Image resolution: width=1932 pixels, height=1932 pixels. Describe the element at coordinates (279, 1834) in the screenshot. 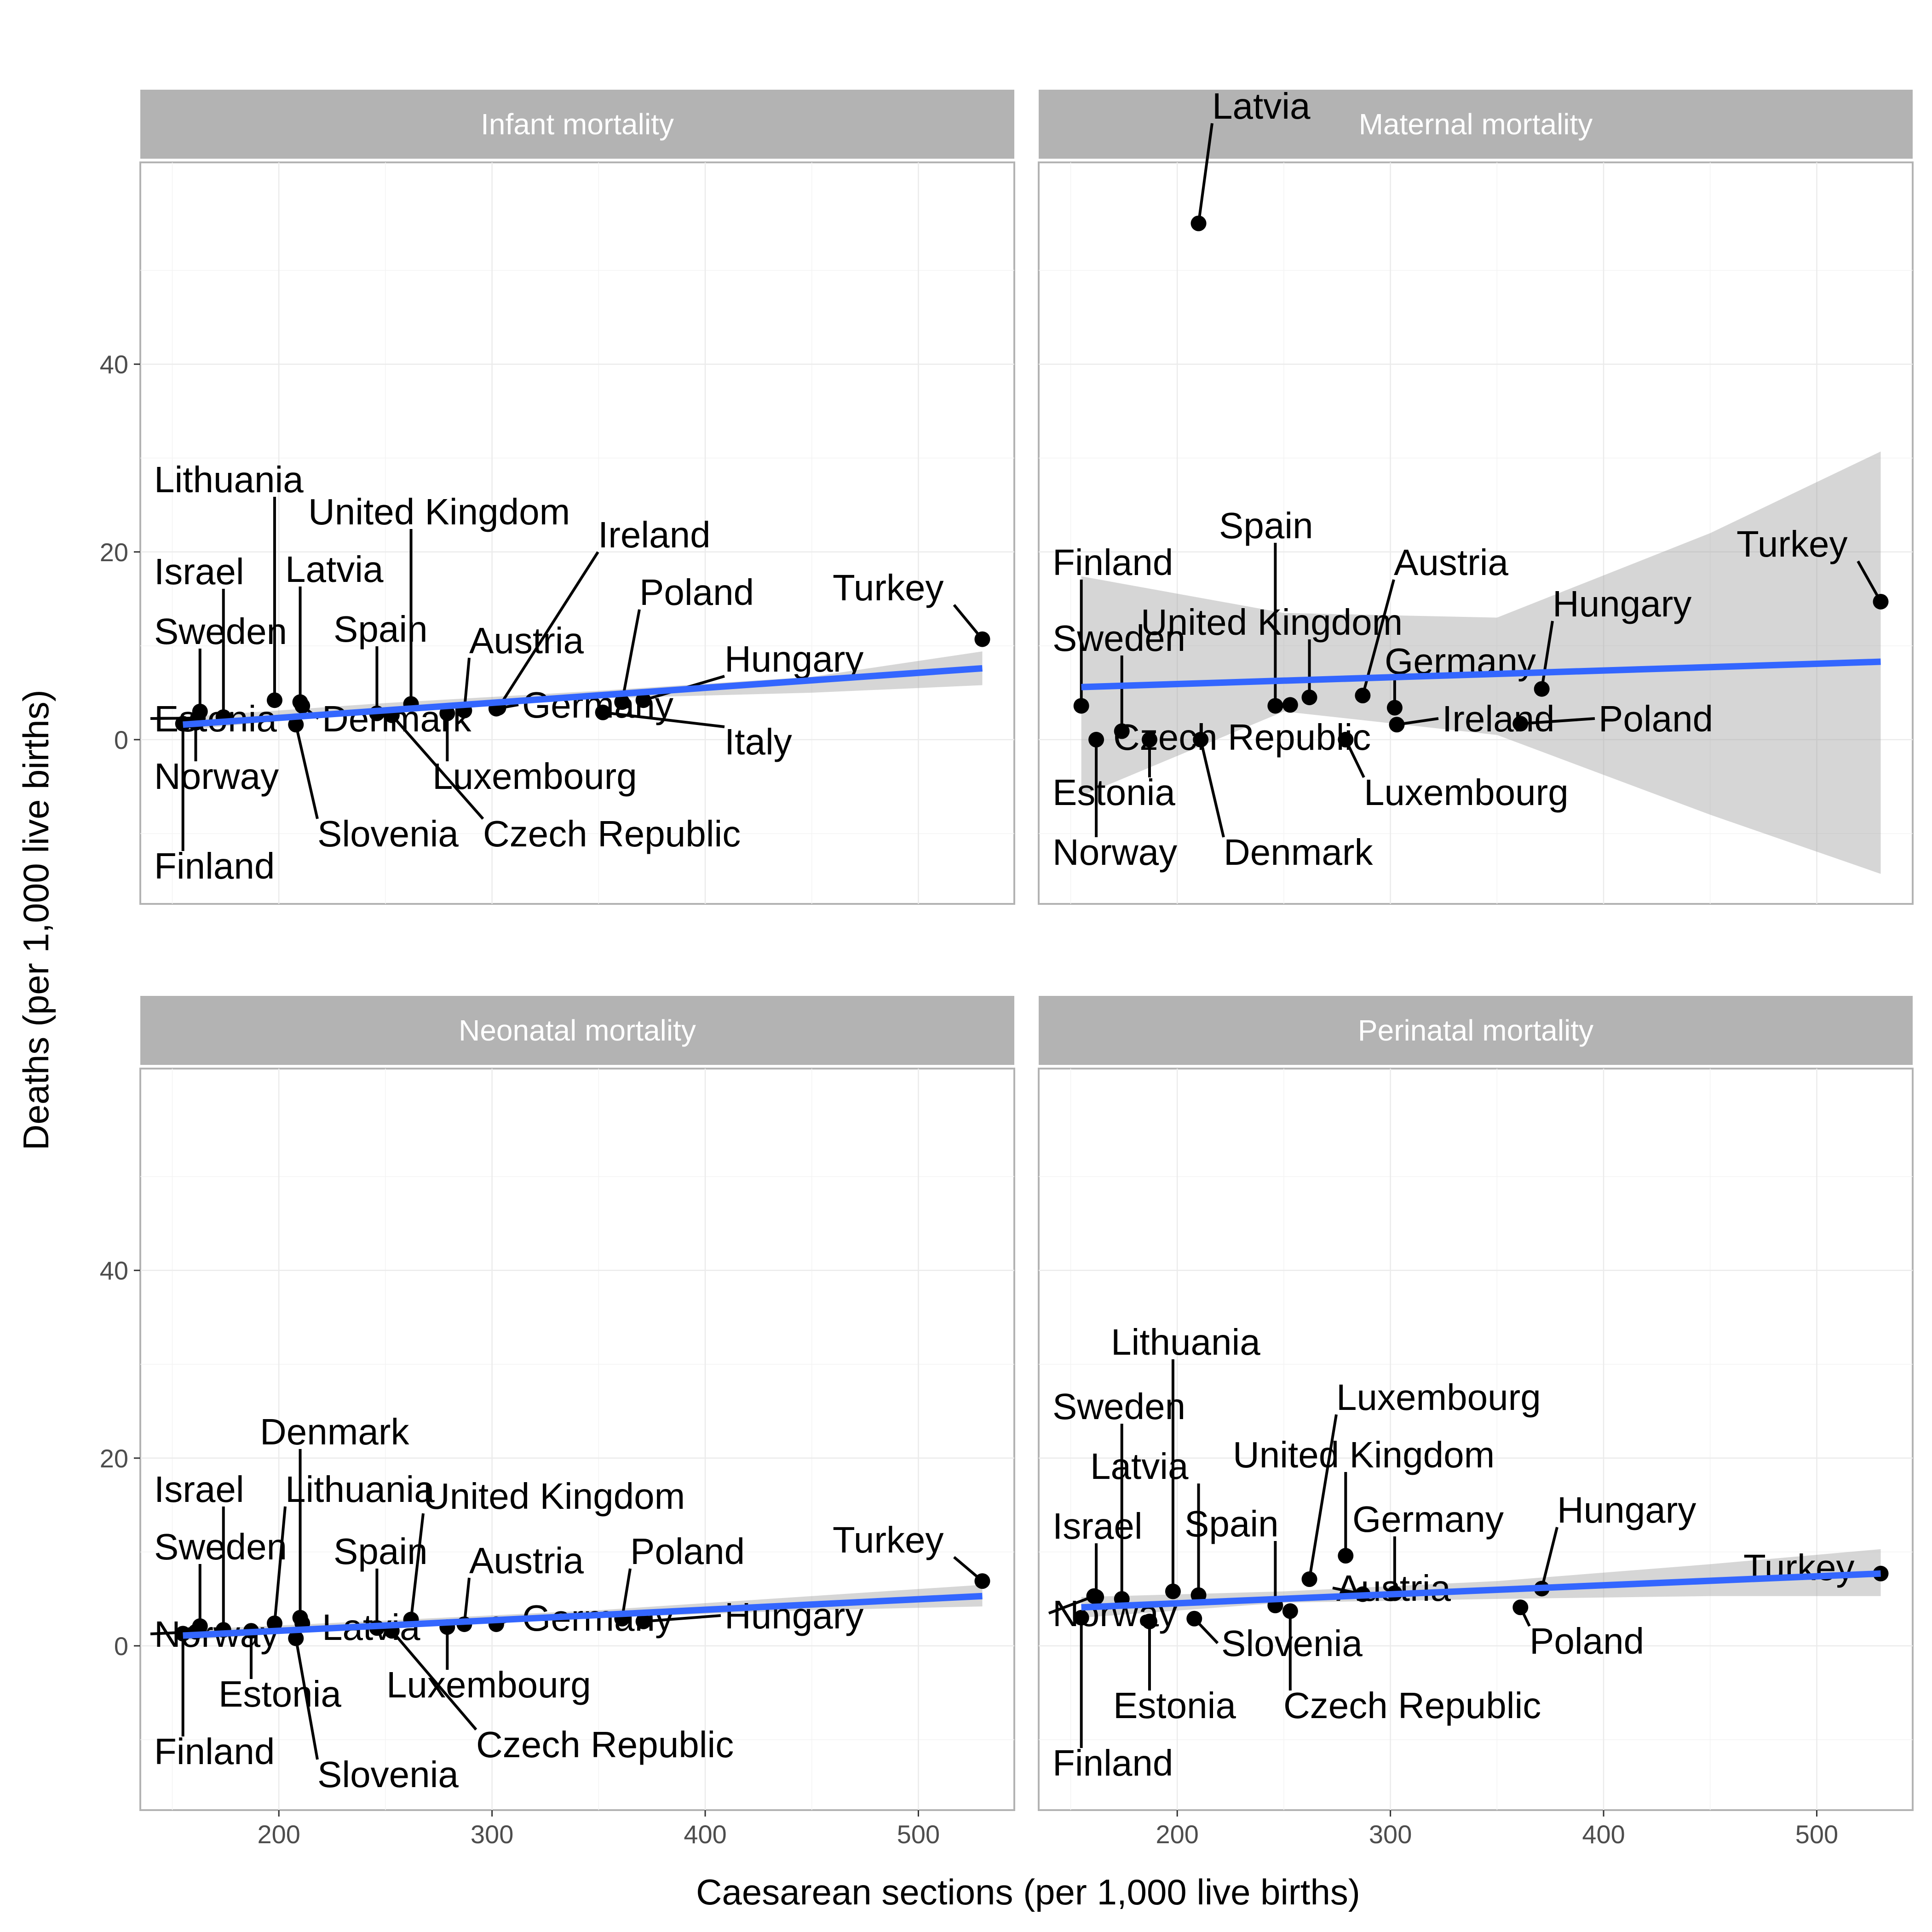

I see `x-tick-label: 200` at that location.